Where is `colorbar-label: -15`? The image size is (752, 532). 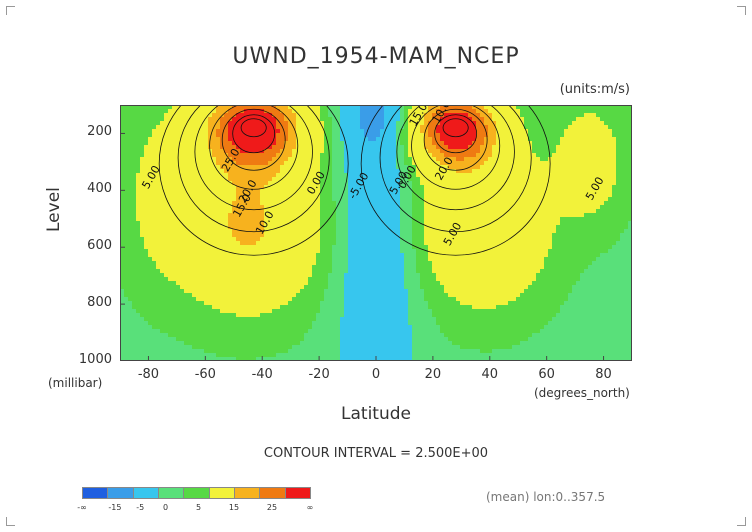
colorbar-label: -15 is located at coordinates (115, 507).